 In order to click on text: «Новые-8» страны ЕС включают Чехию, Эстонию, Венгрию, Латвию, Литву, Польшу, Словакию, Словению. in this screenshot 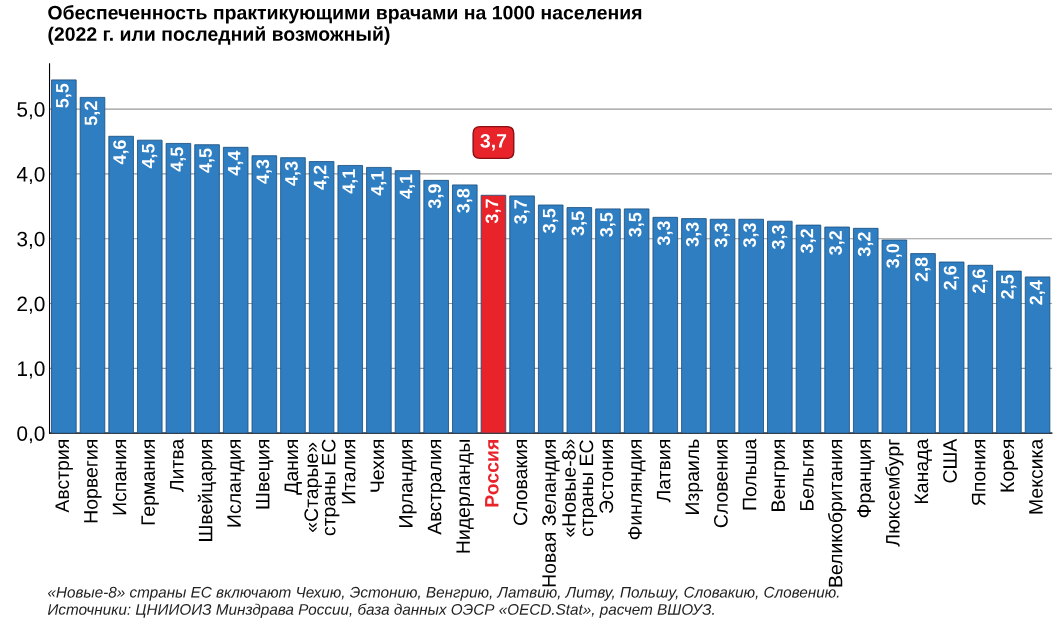, I will do `click(443, 593)`.